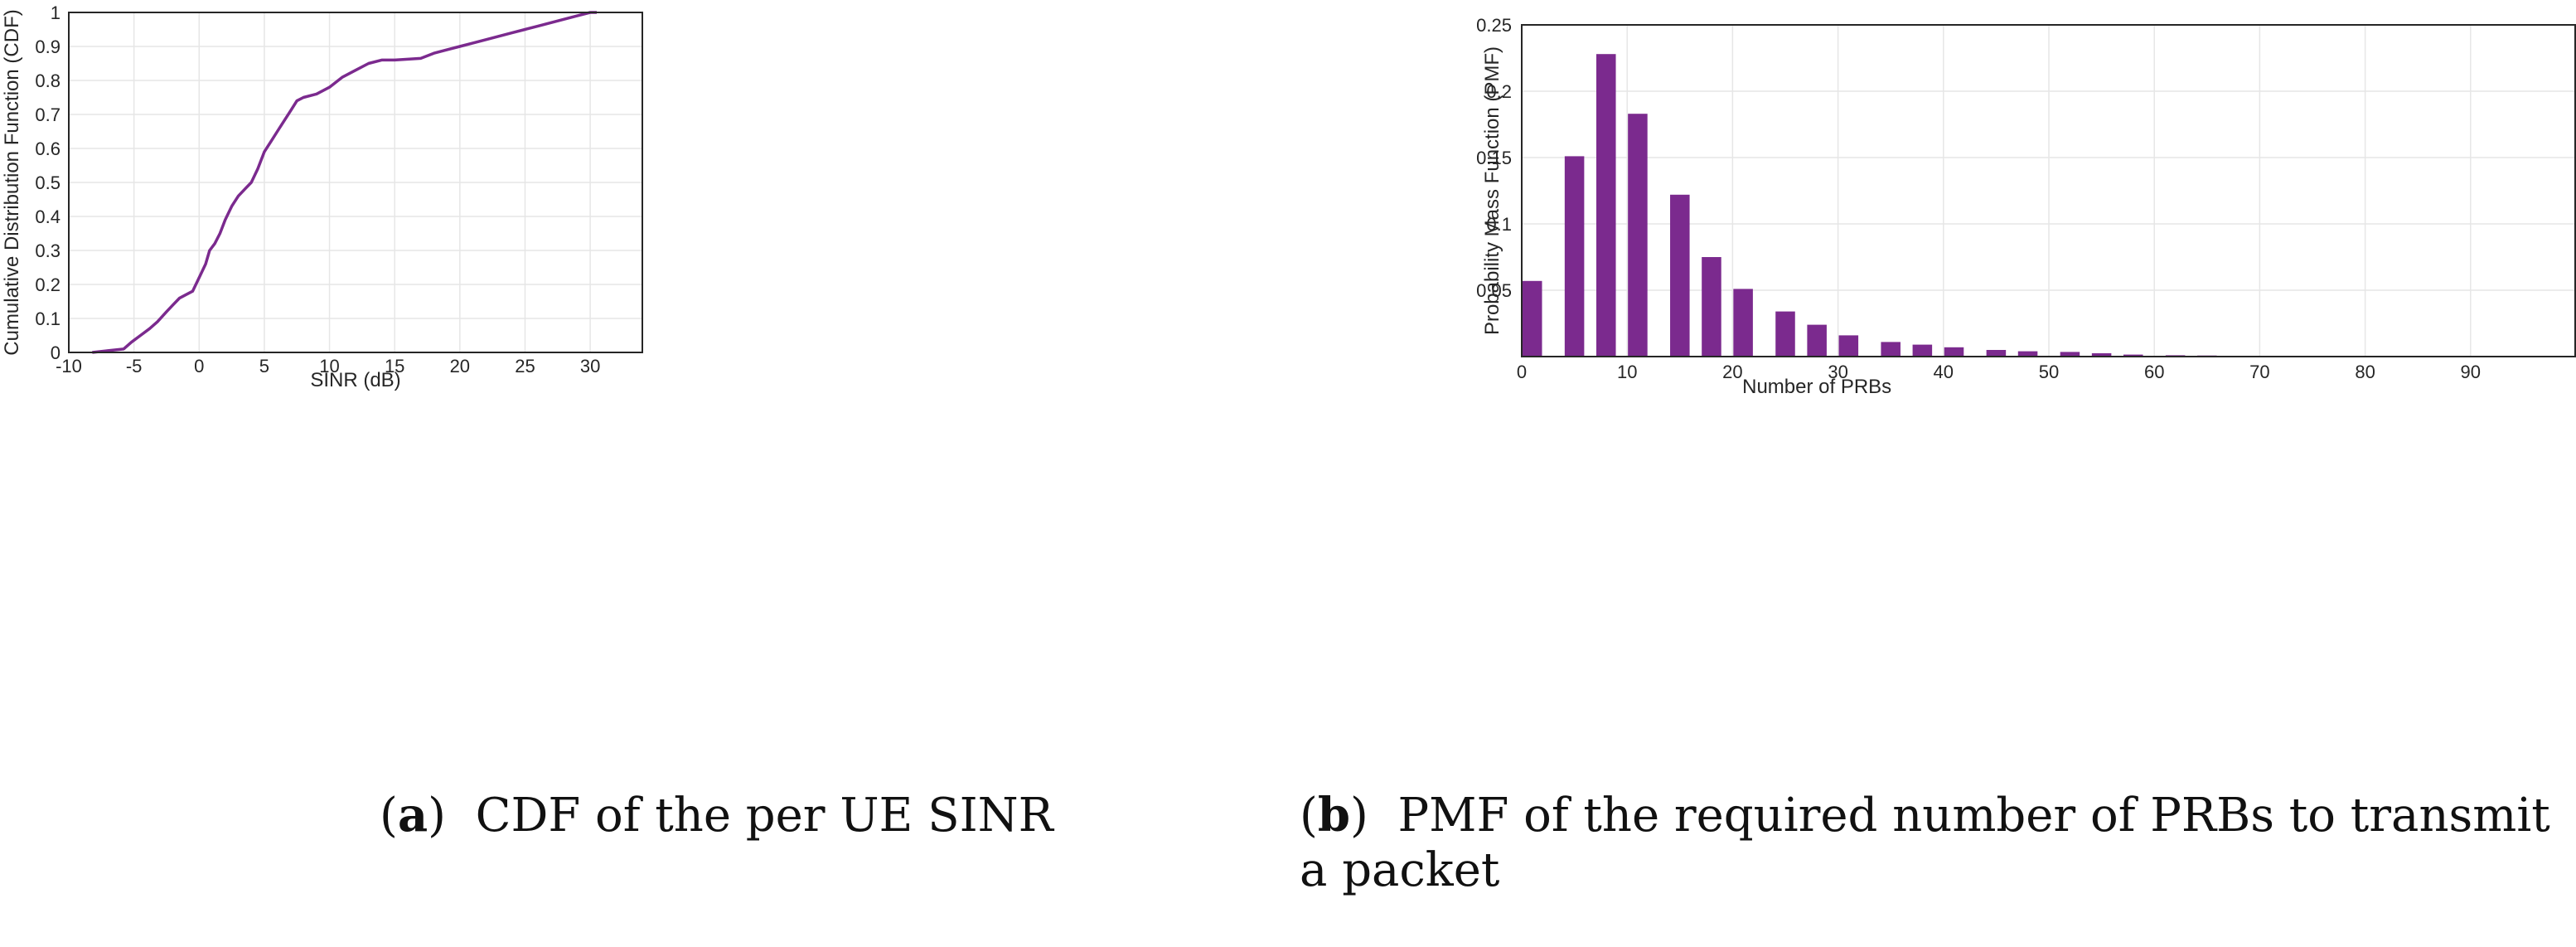  What do you see at coordinates (413, 815) in the screenshot?
I see `caption-a-tag: a` at bounding box center [413, 815].